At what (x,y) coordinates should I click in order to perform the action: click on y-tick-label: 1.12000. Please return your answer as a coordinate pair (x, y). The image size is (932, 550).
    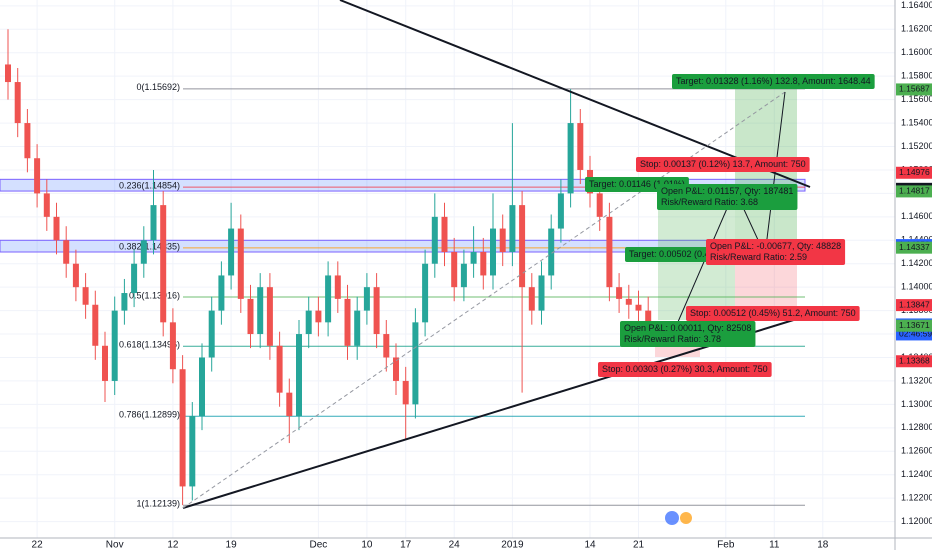
    Looking at the image, I should click on (916, 521).